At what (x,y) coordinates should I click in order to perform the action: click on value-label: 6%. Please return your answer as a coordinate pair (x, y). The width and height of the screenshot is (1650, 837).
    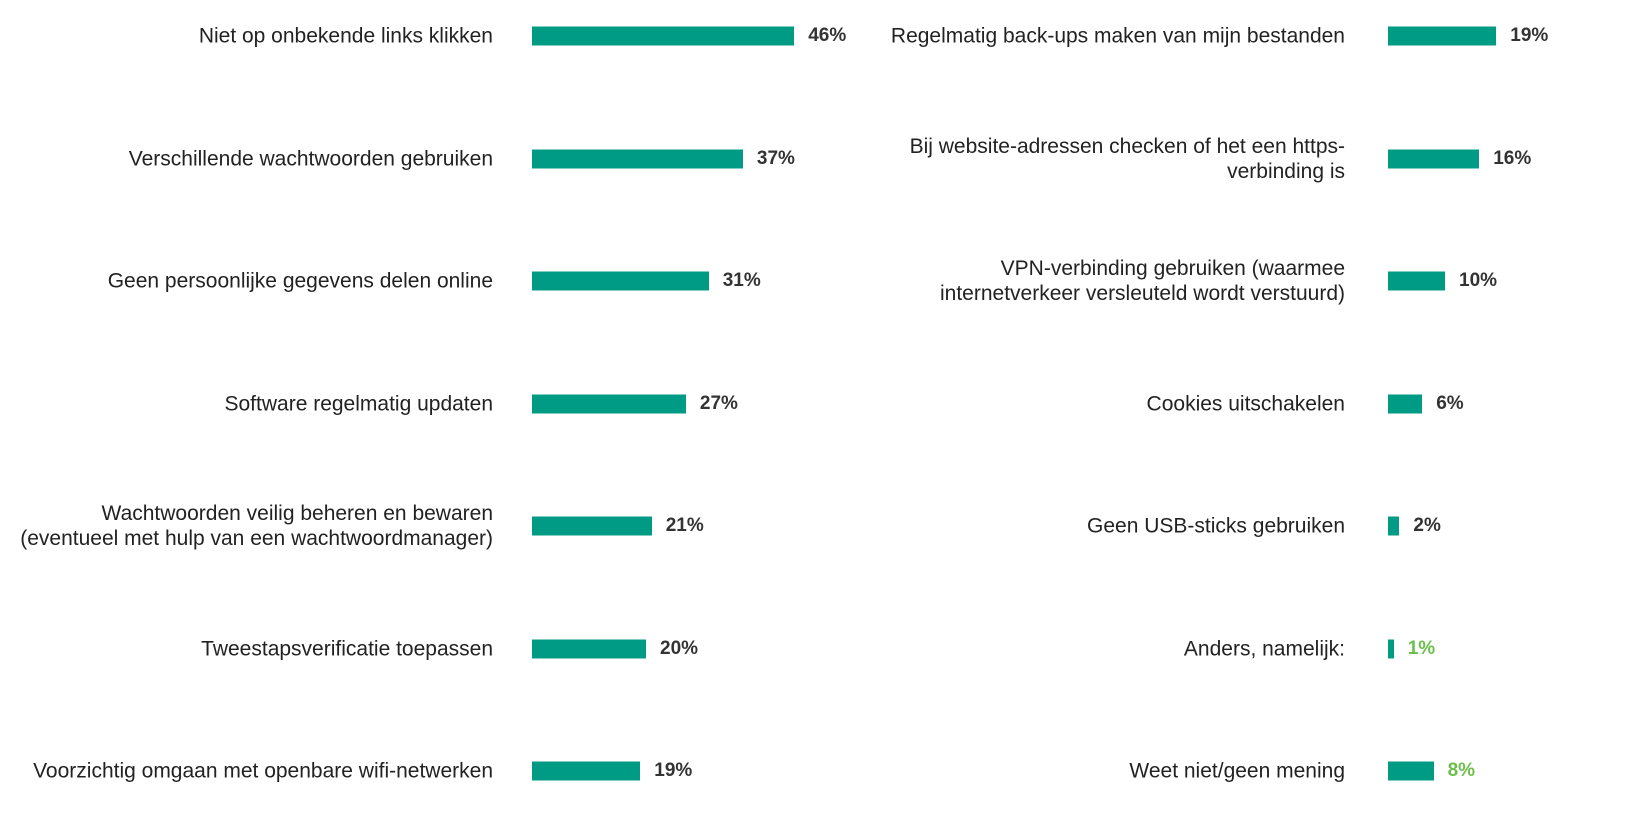
    Looking at the image, I should click on (1450, 403).